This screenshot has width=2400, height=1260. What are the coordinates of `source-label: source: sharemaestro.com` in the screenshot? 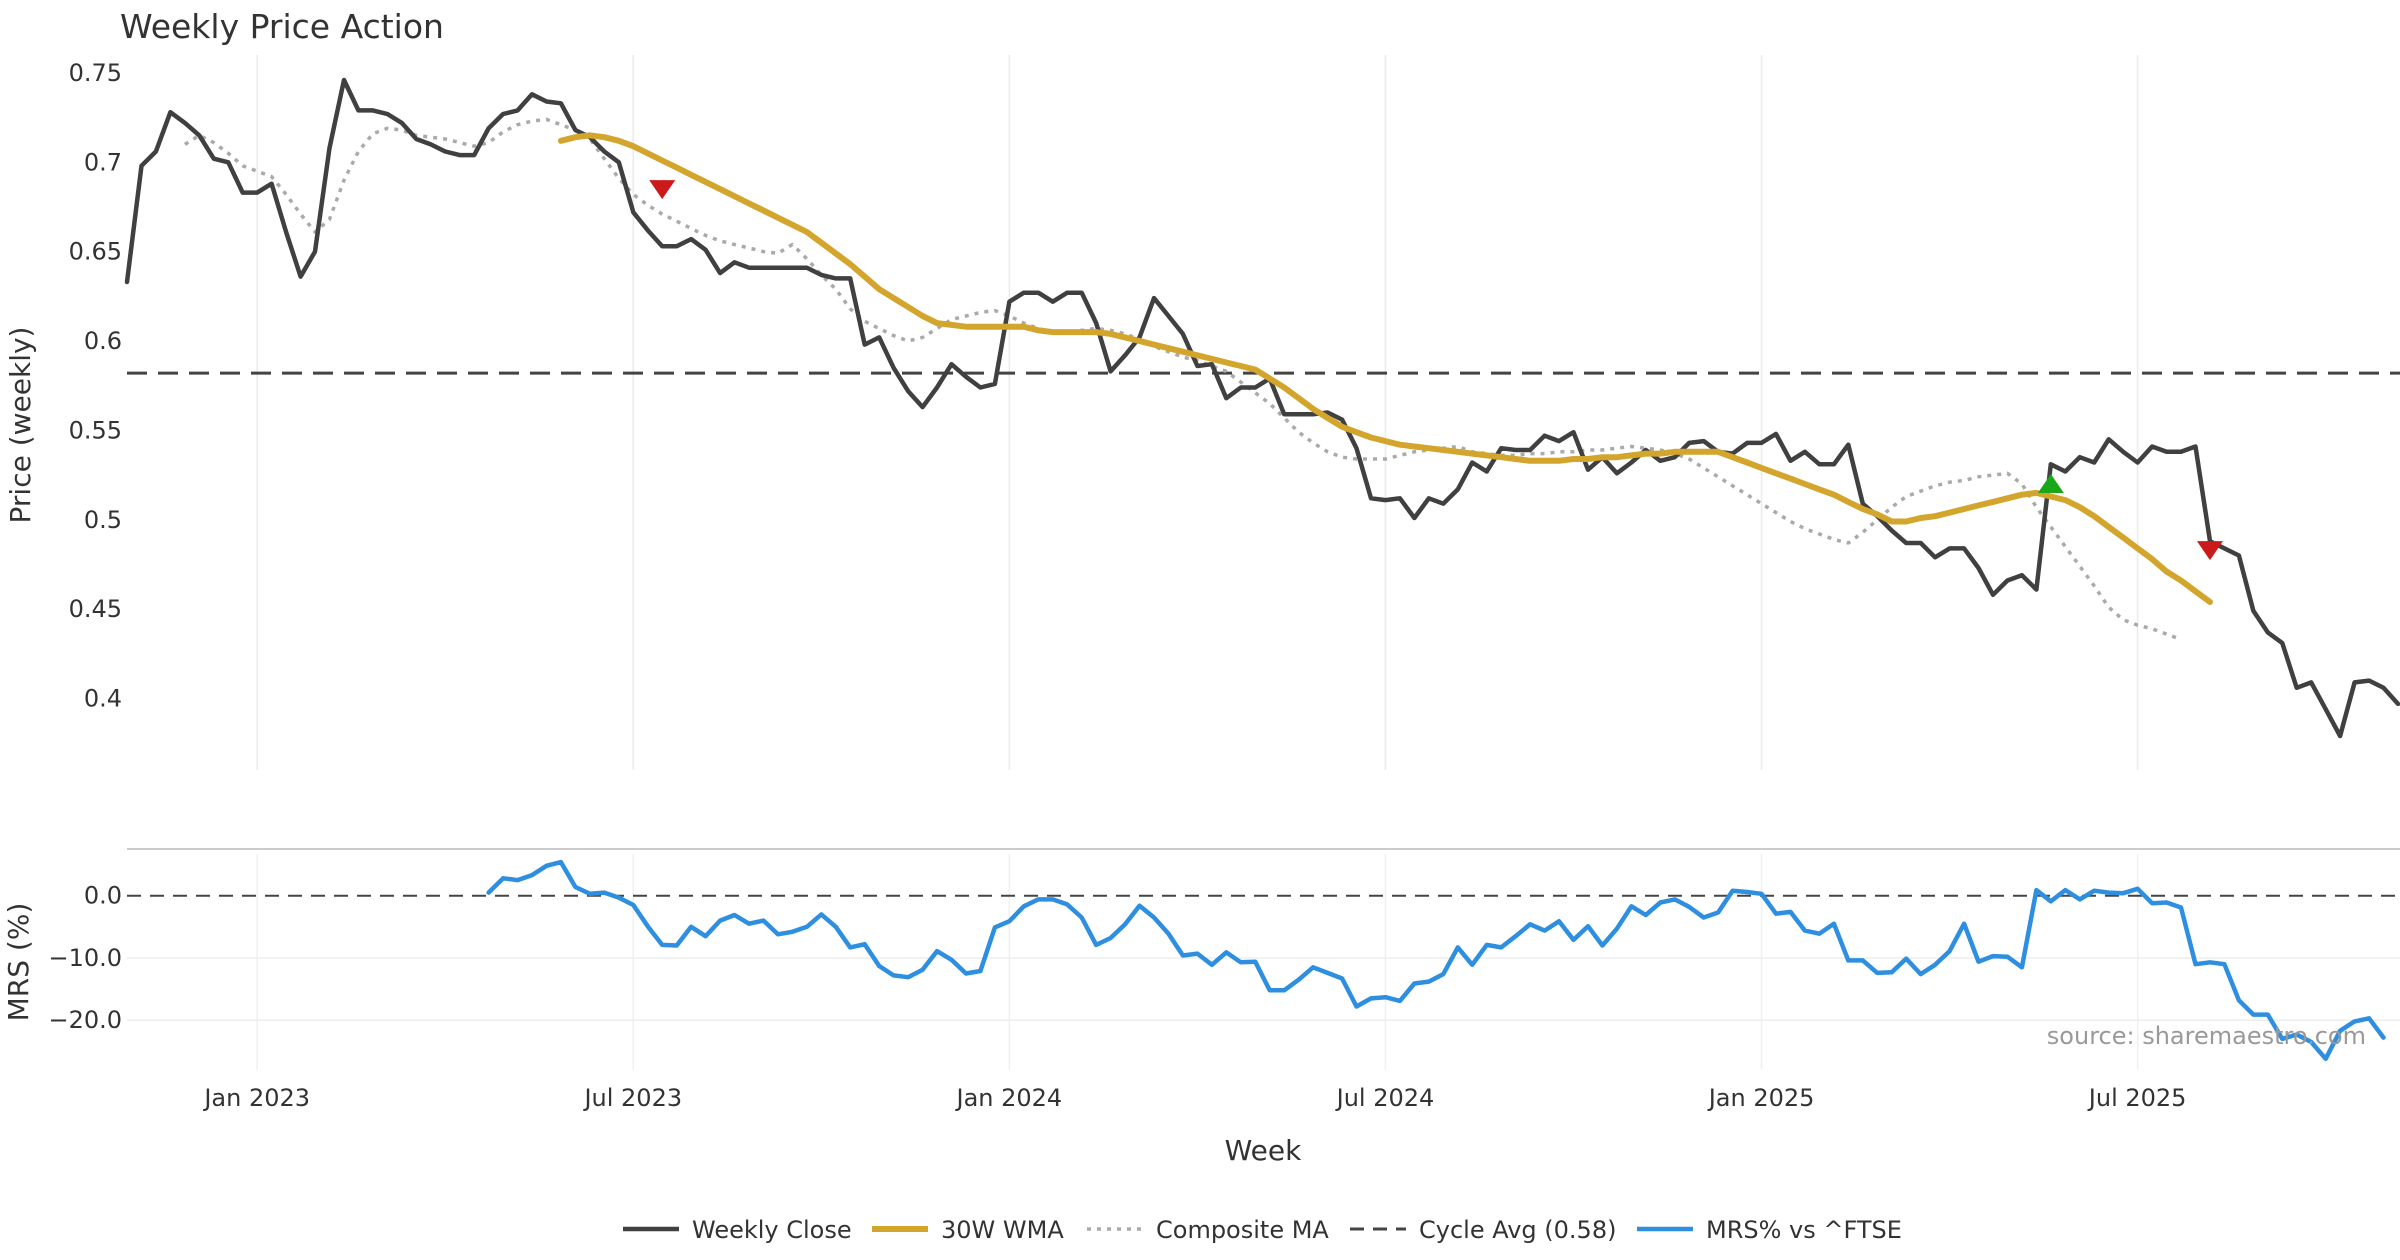 It's located at (2206, 1036).